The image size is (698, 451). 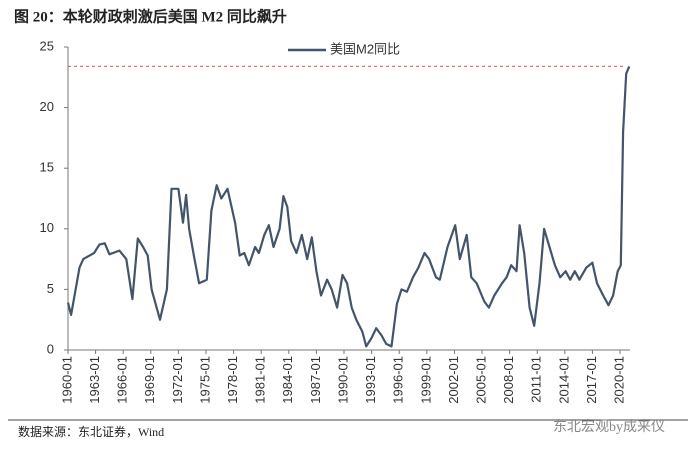 I want to click on x-tick-label: 2005-01, so click(x=480, y=380).